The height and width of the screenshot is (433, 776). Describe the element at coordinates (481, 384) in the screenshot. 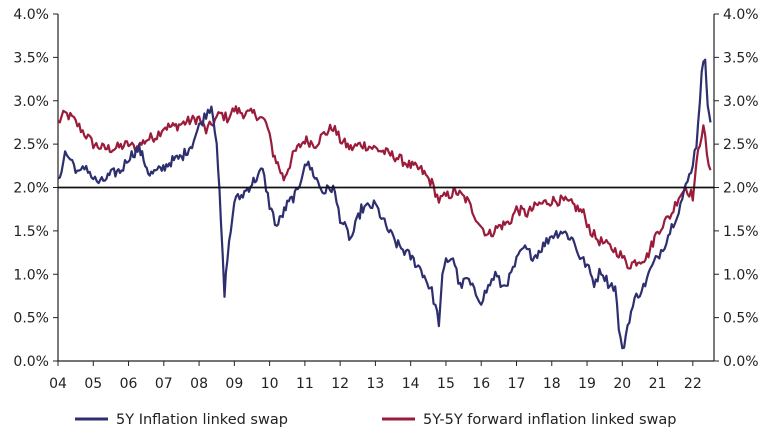

I see `x-tick-label: 16` at that location.